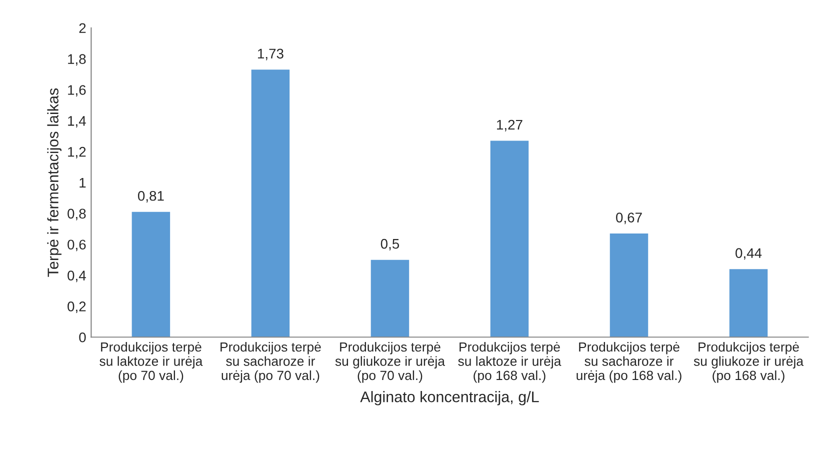 The height and width of the screenshot is (465, 829). I want to click on x-axis-title: Alginato koncentracija, g/L, so click(449, 398).